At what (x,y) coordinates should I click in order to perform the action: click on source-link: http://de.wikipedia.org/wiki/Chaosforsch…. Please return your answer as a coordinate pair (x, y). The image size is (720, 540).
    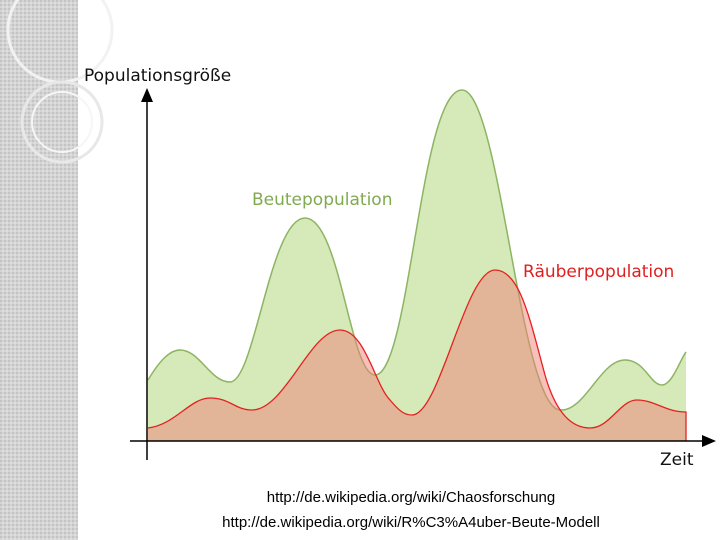
    Looking at the image, I should click on (411, 497).